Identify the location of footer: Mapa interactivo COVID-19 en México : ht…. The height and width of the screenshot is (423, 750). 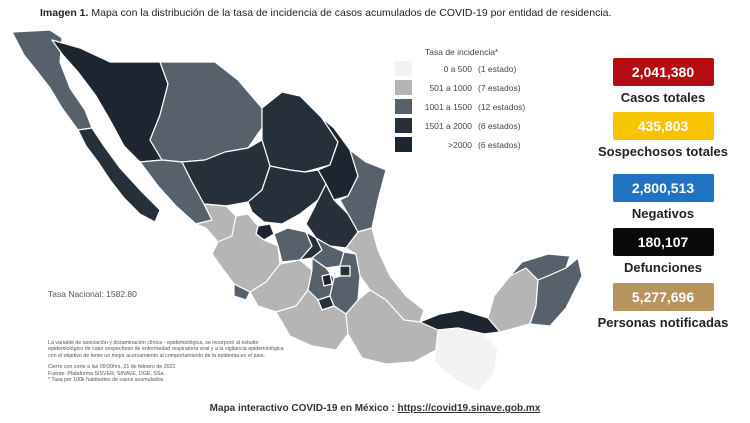
(375, 408).